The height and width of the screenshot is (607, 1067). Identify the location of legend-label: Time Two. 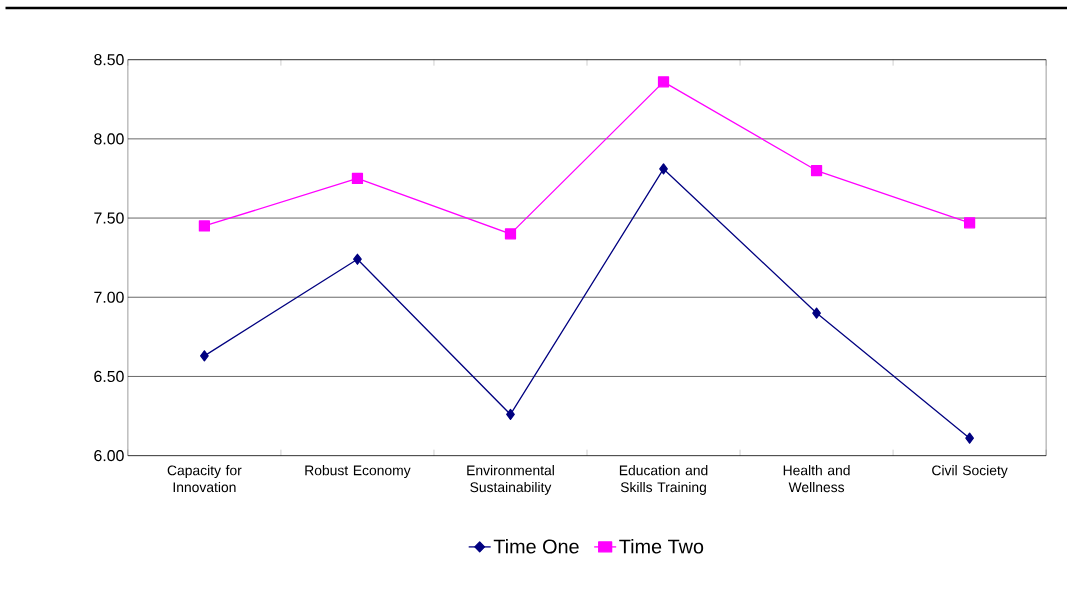
(661, 546).